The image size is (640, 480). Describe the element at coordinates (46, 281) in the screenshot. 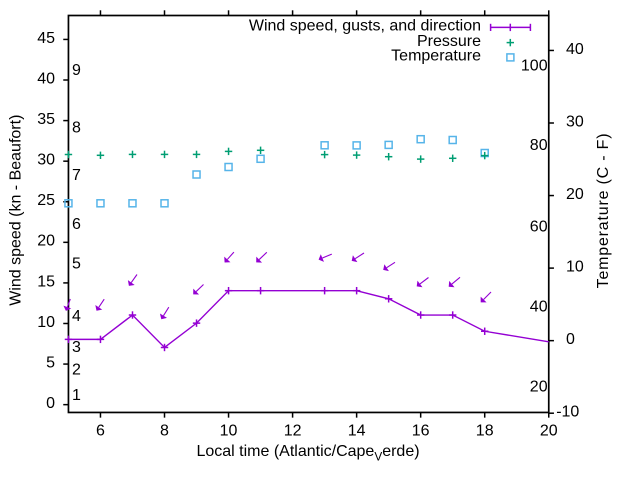

I see `svg-text: 15` at that location.